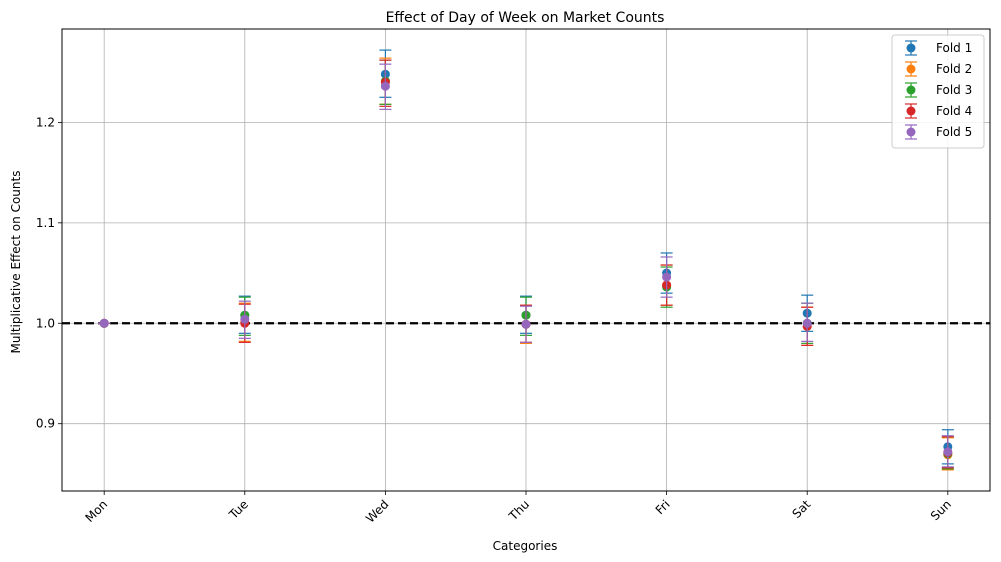 This screenshot has width=1001, height=562. I want to click on legend-box, so click(938, 91).